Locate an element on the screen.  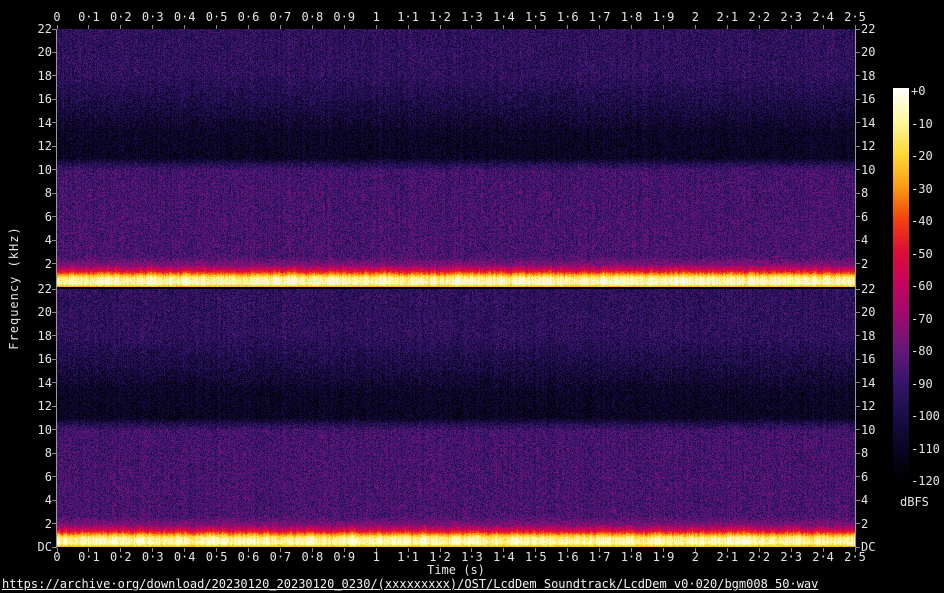
time-tick-label: 0·7 is located at coordinates (280, 17).